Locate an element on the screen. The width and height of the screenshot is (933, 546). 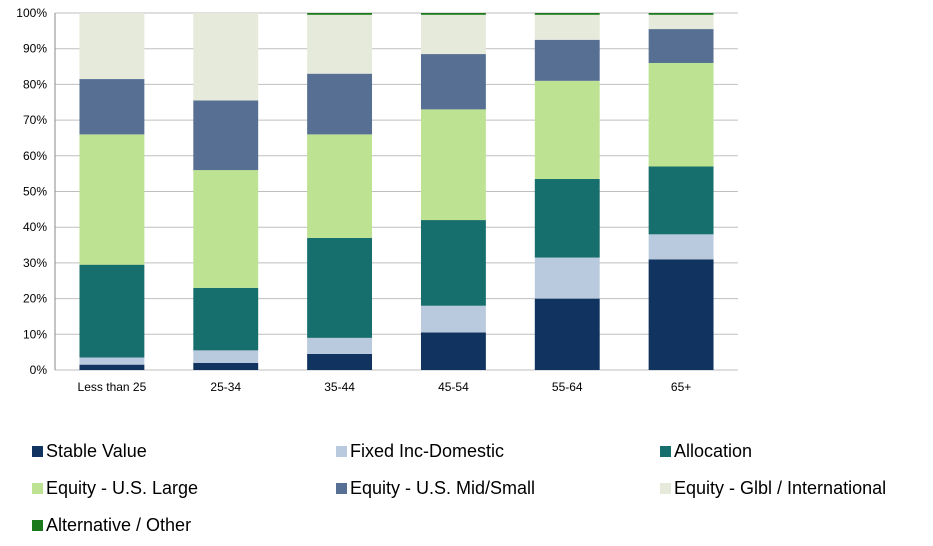
x-tick-label: Less than 25 is located at coordinates (112, 387).